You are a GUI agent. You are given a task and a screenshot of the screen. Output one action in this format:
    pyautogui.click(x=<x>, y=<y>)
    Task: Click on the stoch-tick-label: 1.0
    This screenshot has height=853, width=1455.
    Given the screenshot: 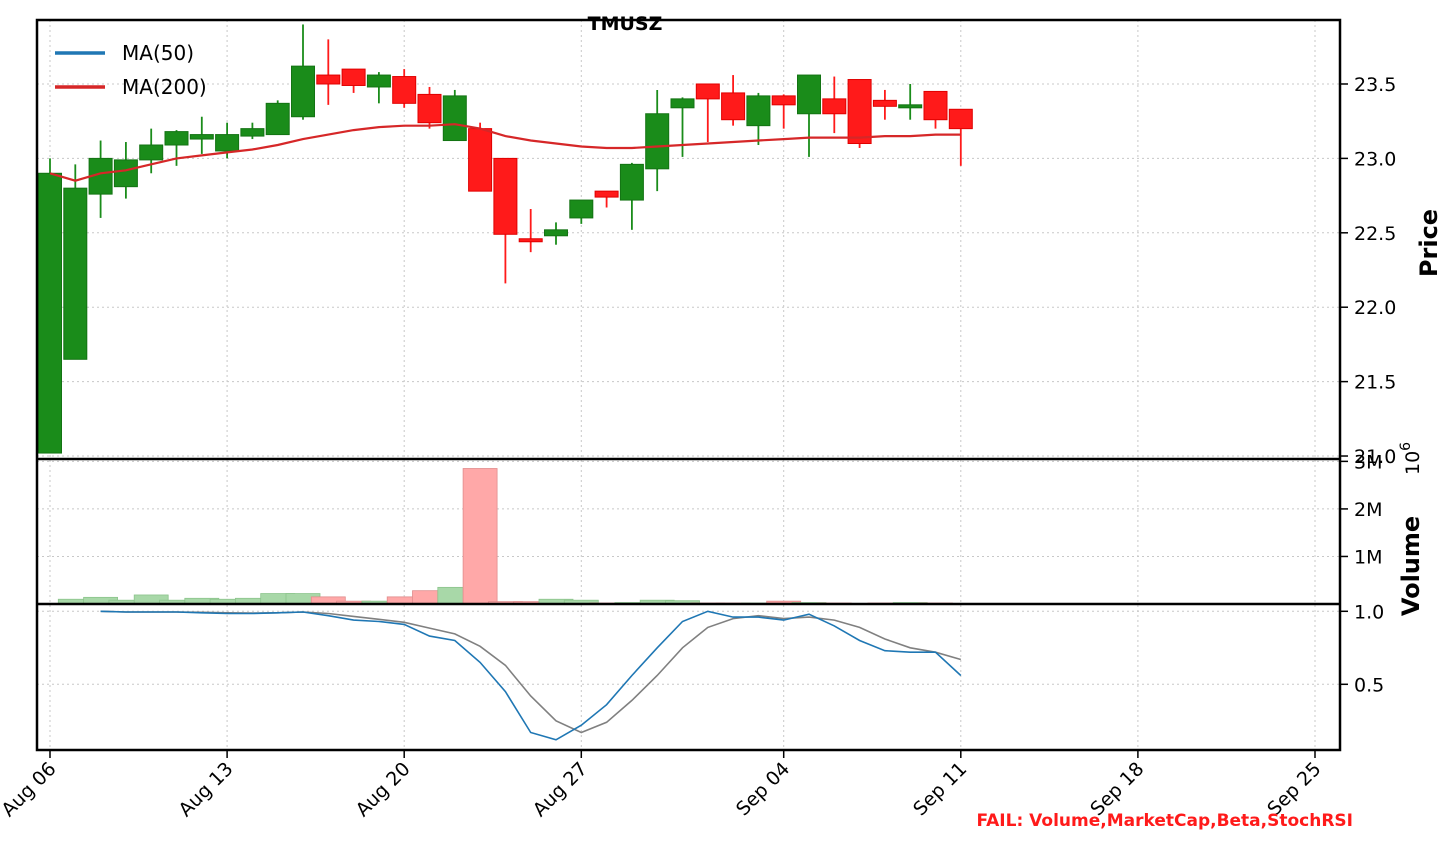 What is the action you would take?
    pyautogui.click(x=1369, y=612)
    